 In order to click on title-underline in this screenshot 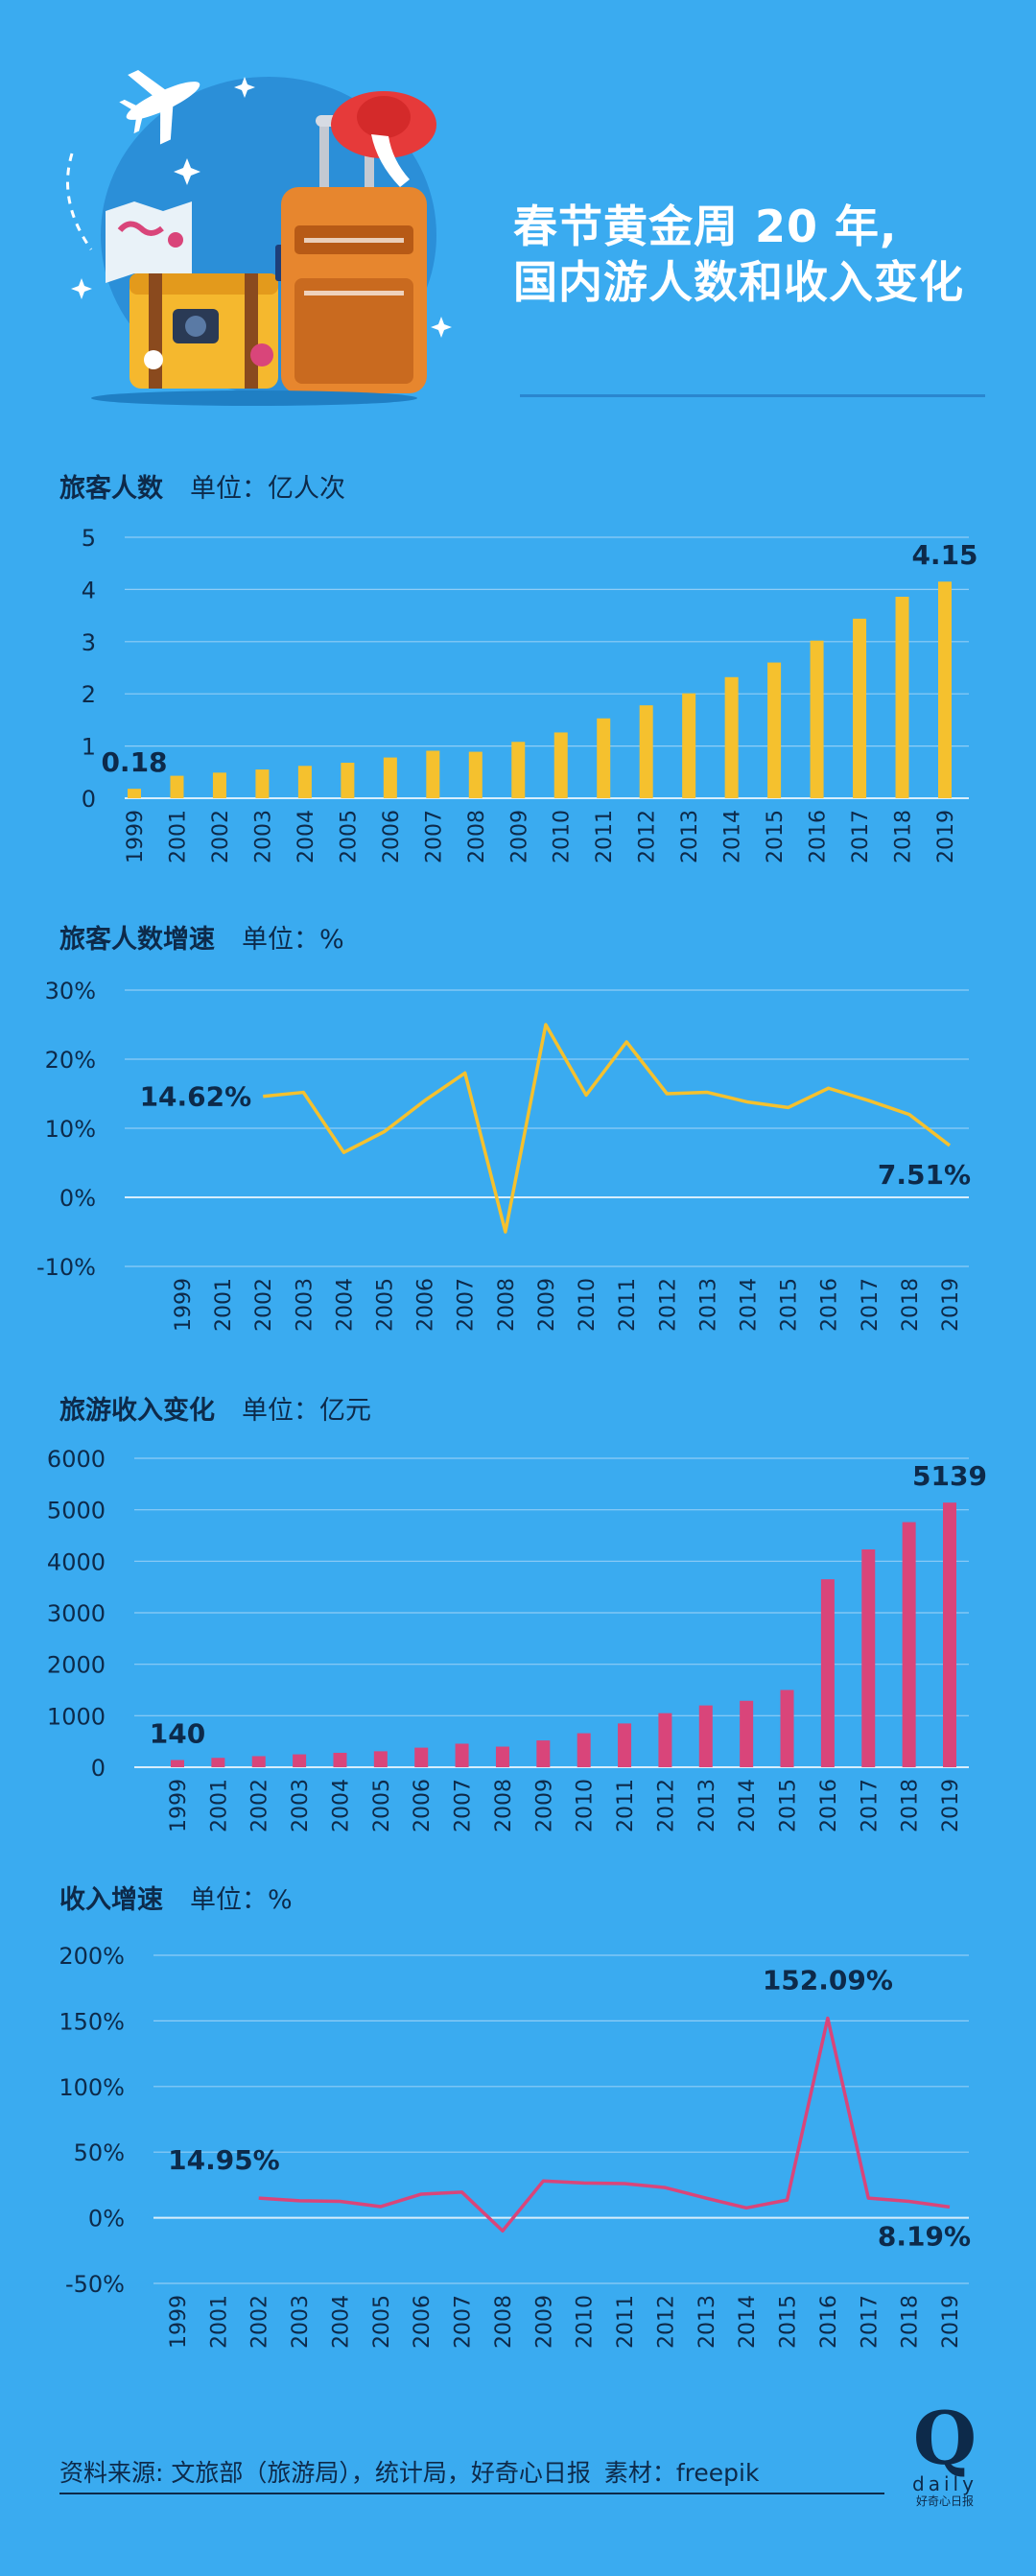, I will do `click(752, 395)`.